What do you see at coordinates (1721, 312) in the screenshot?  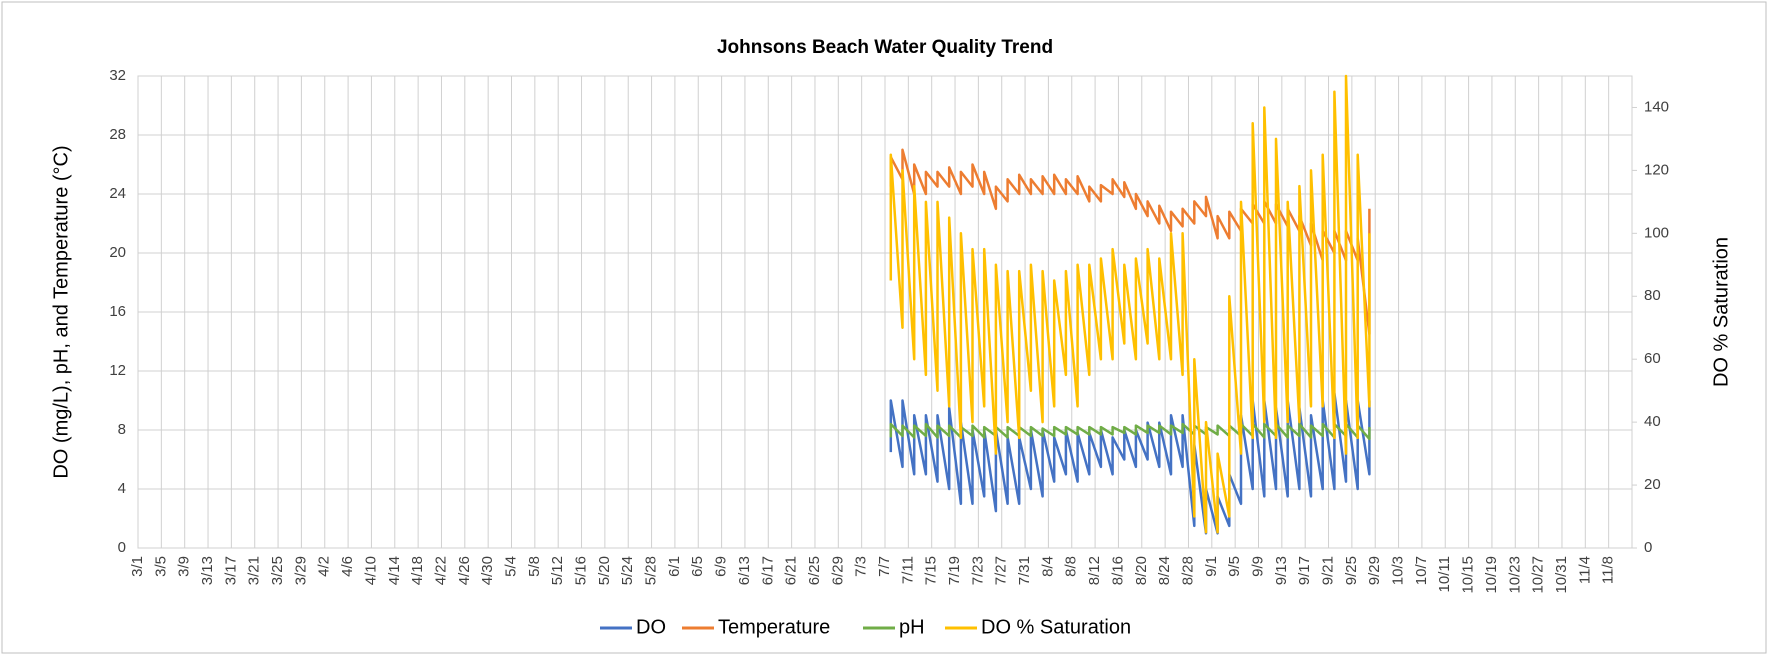 I see `y2-axis-title: DO % Saturation` at bounding box center [1721, 312].